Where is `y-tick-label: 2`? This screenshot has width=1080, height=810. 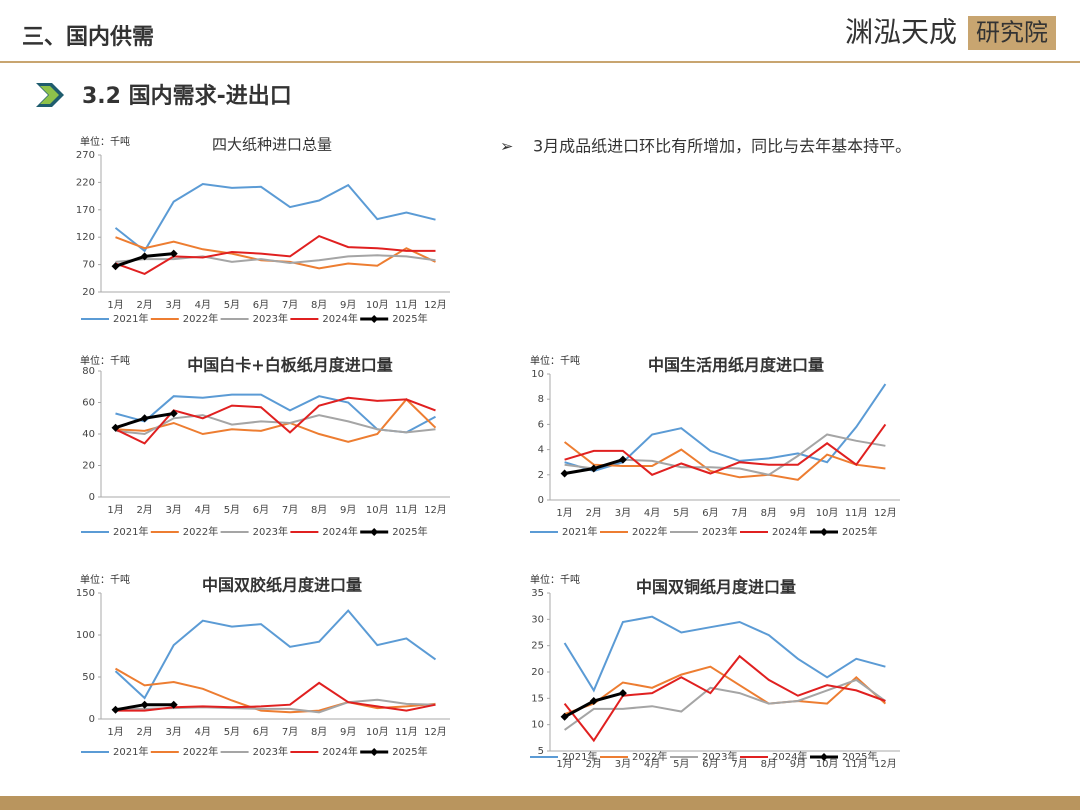
y-tick-label: 2 is located at coordinates (541, 475).